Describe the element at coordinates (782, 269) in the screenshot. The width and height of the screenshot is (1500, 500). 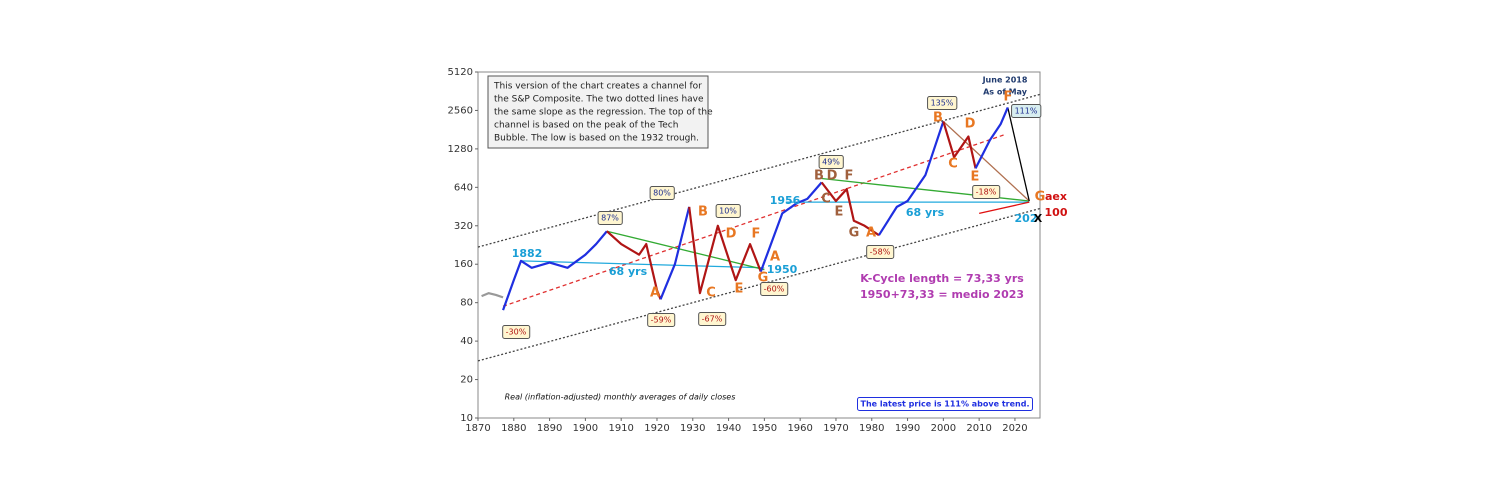
I see `annotation: 1950` at that location.